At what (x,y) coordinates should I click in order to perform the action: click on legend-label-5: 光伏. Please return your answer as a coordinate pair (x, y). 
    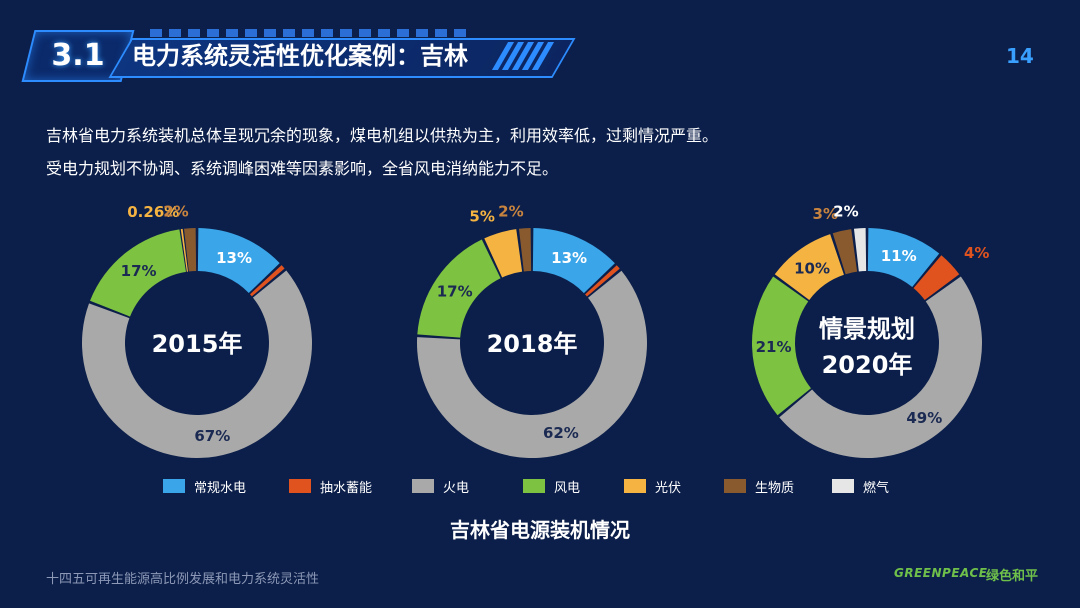
    Looking at the image, I should click on (668, 488).